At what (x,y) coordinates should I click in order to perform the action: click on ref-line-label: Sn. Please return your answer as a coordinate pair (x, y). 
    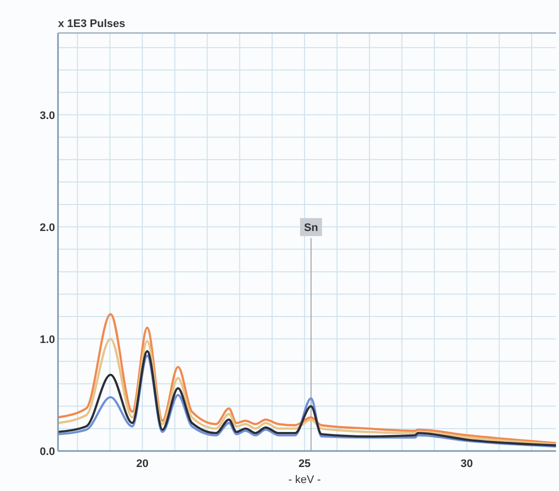
    Looking at the image, I should click on (311, 228).